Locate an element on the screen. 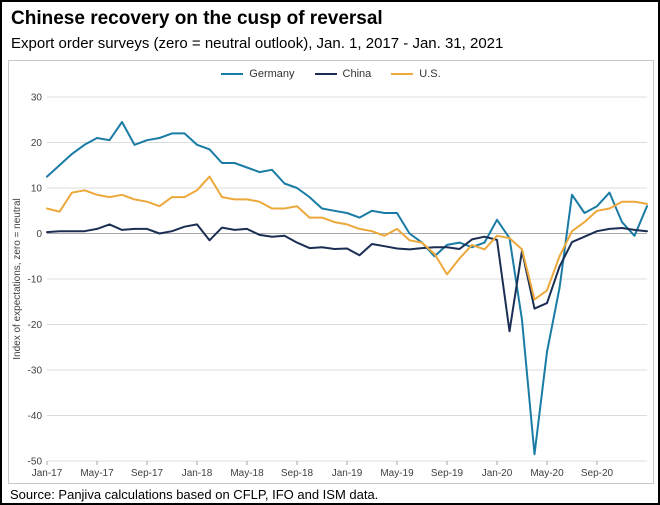 This screenshot has width=660, height=505. legend-item-germany: Germany is located at coordinates (258, 74).